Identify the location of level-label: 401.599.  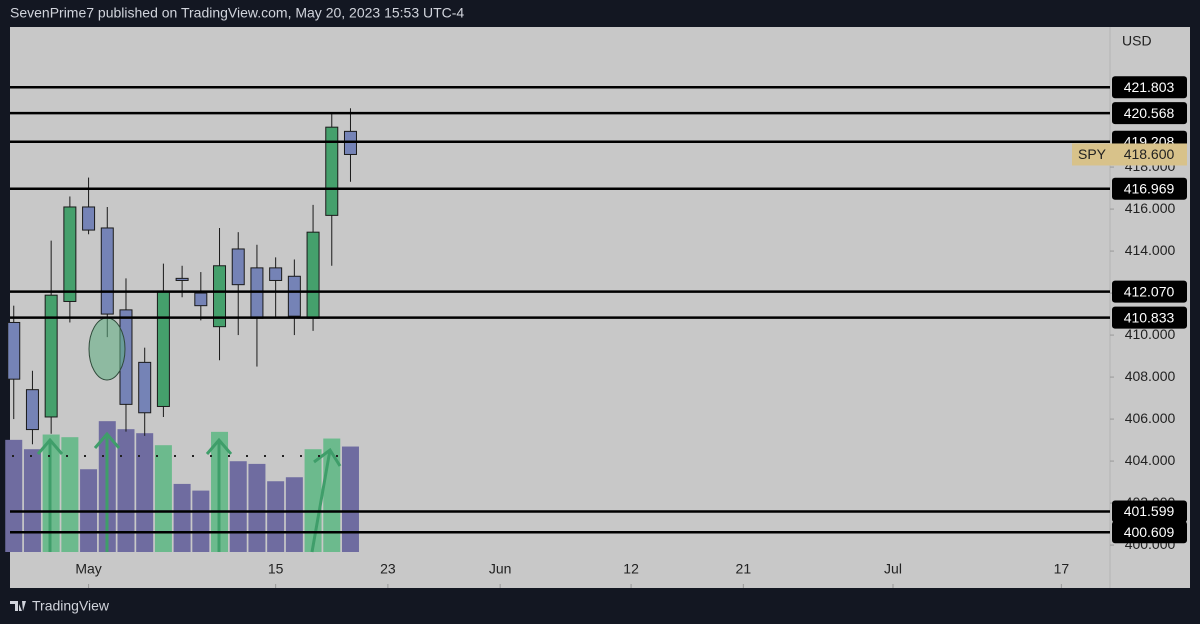
(1149, 511).